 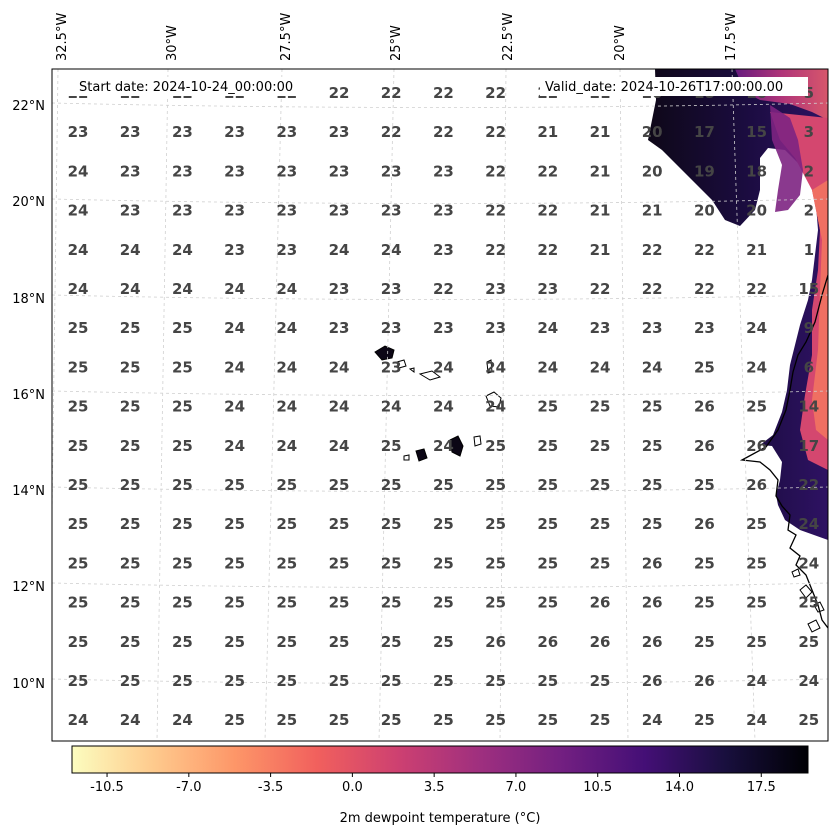 What do you see at coordinates (820, 310) in the screenshot?
I see `interior-coral-zone` at bounding box center [820, 310].